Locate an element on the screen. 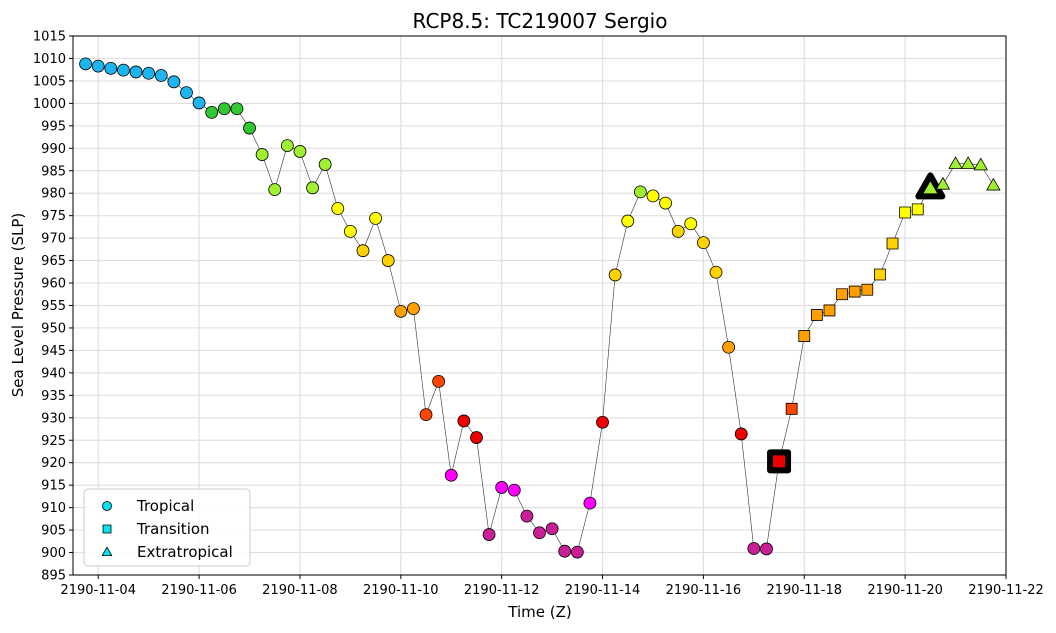  y-tick-label: 905 is located at coordinates (53, 531).